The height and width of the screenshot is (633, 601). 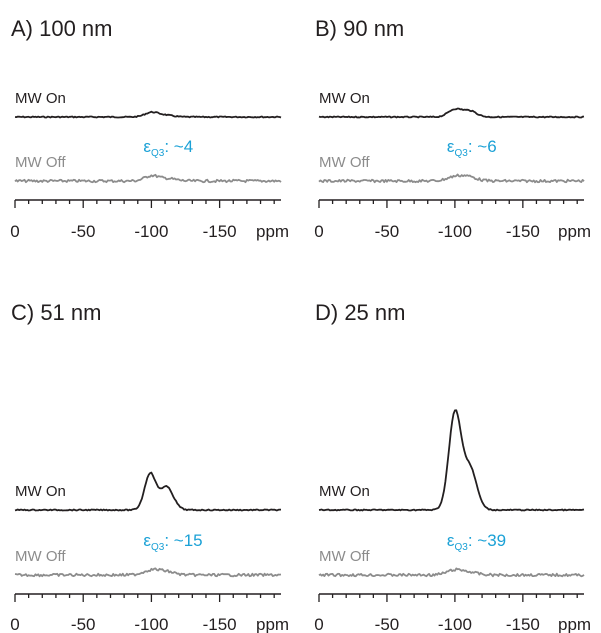 What do you see at coordinates (62, 28) in the screenshot?
I see `panel-title: A) 100 nm` at bounding box center [62, 28].